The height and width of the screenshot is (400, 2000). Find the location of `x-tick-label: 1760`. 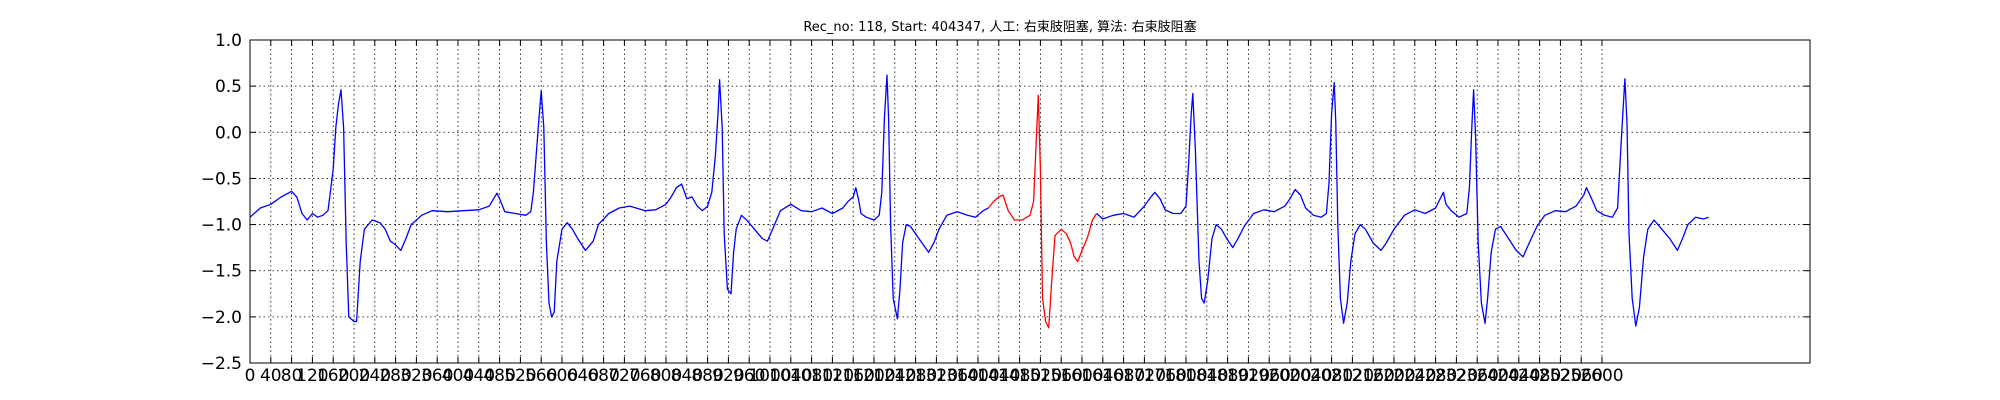

x-tick-label: 1760 is located at coordinates (1165, 376).